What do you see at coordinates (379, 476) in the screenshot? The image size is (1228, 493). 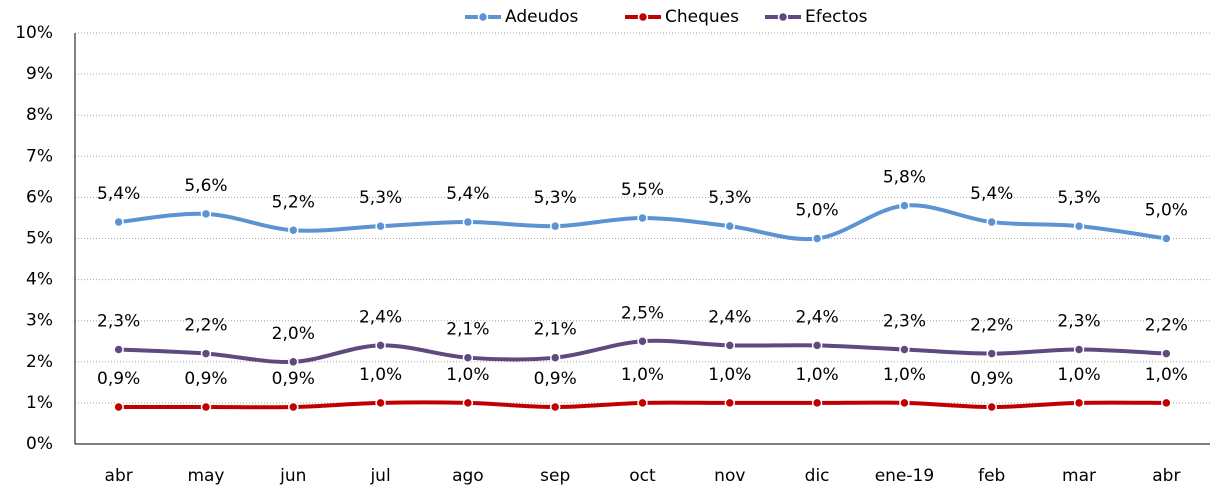 I see `x-tick-label: jul` at bounding box center [379, 476].